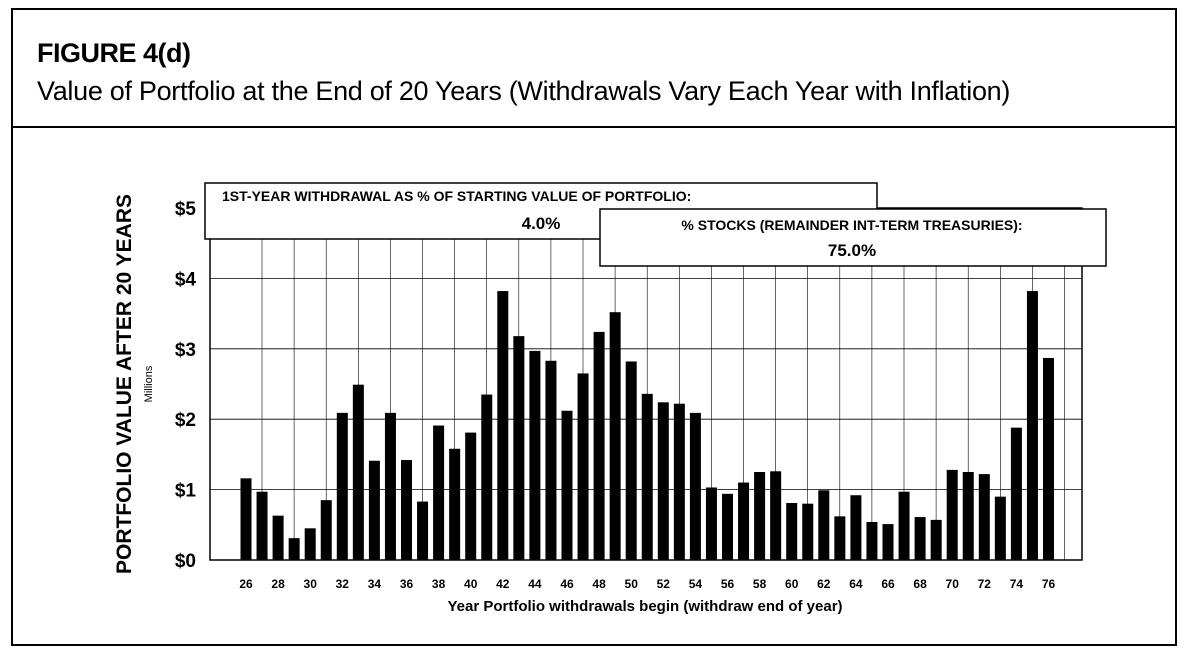  I want to click on bar-1975, so click(1032, 425).